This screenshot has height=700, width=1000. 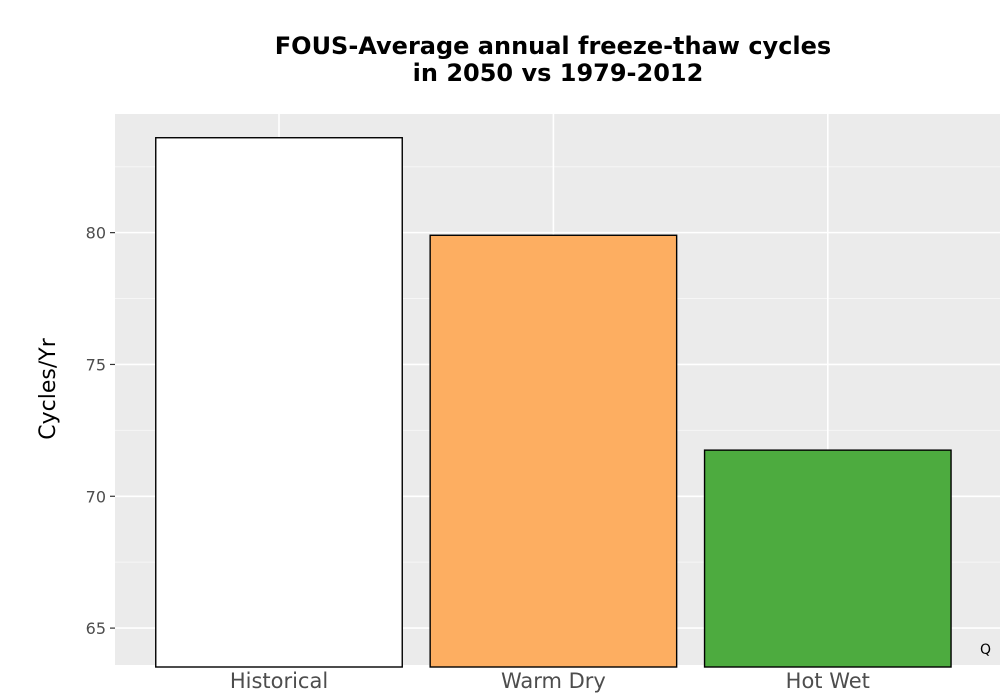 What do you see at coordinates (553, 681) in the screenshot?
I see `x-tick-label: Warm Dry` at bounding box center [553, 681].